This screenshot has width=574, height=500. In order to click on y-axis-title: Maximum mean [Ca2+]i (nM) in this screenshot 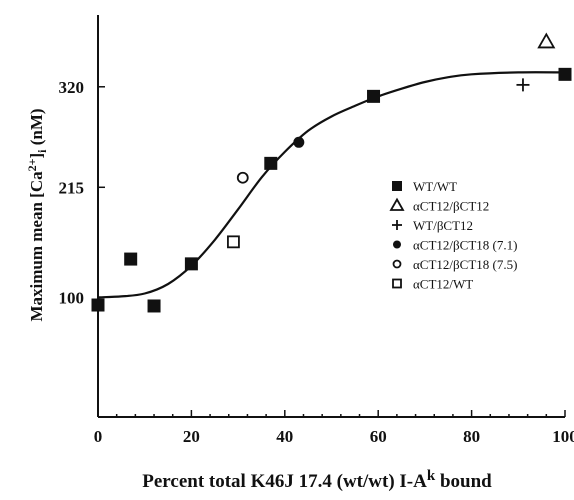, I will do `click(37, 214)`.